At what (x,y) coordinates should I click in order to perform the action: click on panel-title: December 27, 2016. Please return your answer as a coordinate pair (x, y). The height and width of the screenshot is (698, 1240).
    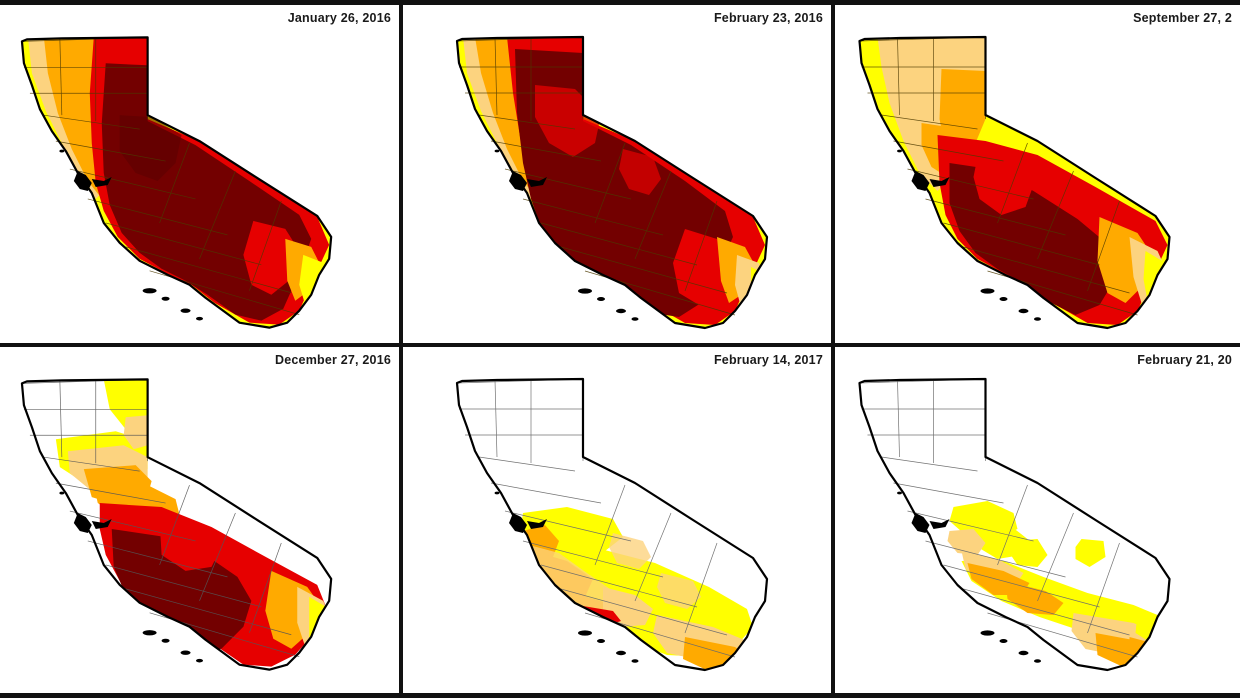
    Looking at the image, I should click on (333, 360).